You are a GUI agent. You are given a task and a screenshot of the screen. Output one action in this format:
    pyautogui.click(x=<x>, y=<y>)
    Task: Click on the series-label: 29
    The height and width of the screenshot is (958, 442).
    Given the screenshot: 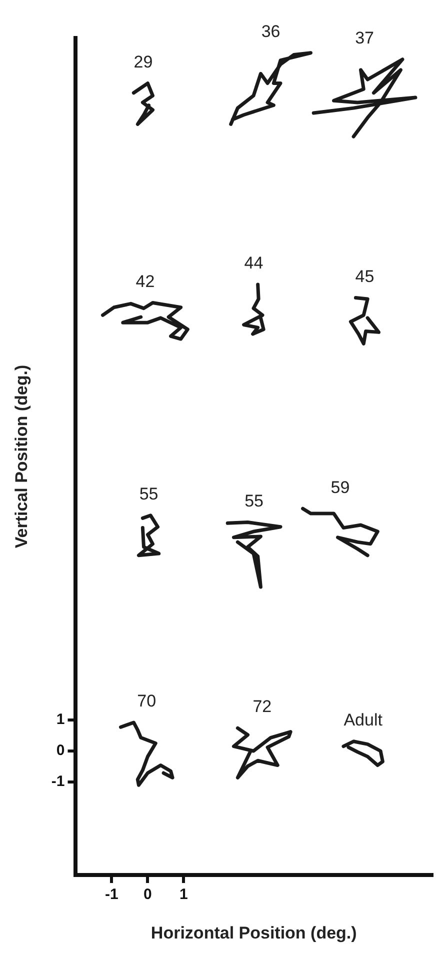 What is the action you would take?
    pyautogui.click(x=143, y=62)
    